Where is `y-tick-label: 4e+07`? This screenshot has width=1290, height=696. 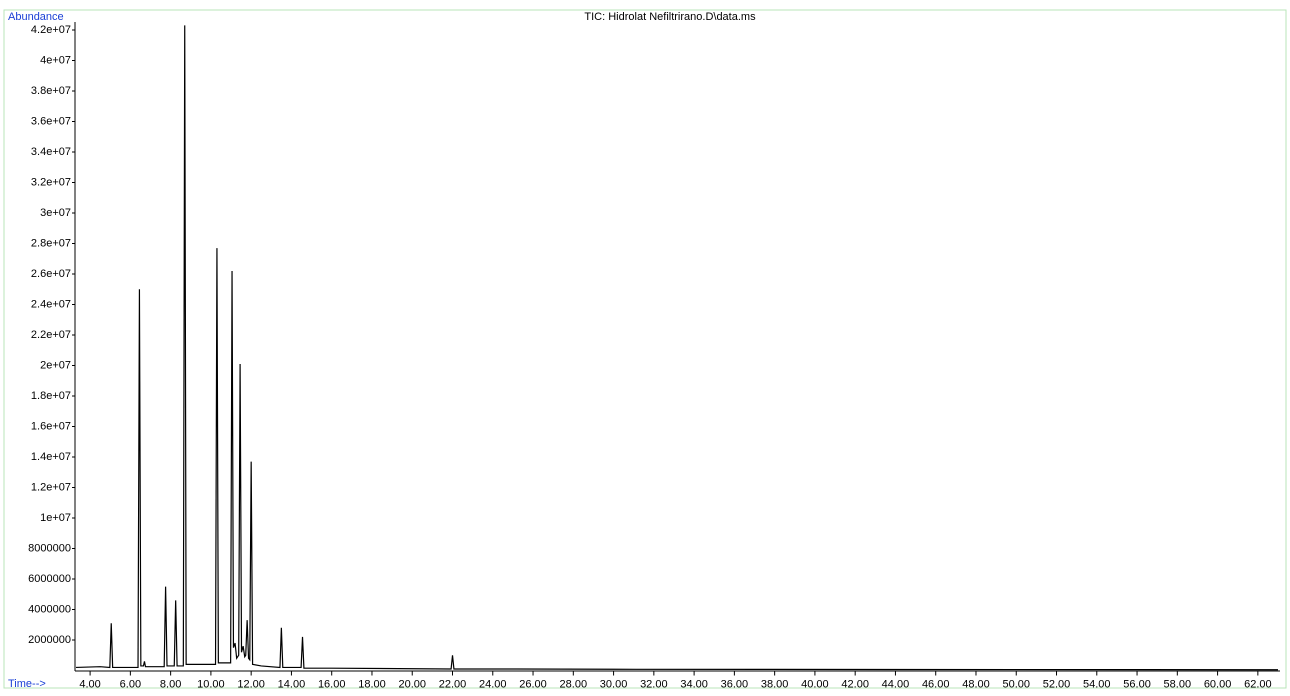 y-tick-label: 4e+07 is located at coordinates (55, 60).